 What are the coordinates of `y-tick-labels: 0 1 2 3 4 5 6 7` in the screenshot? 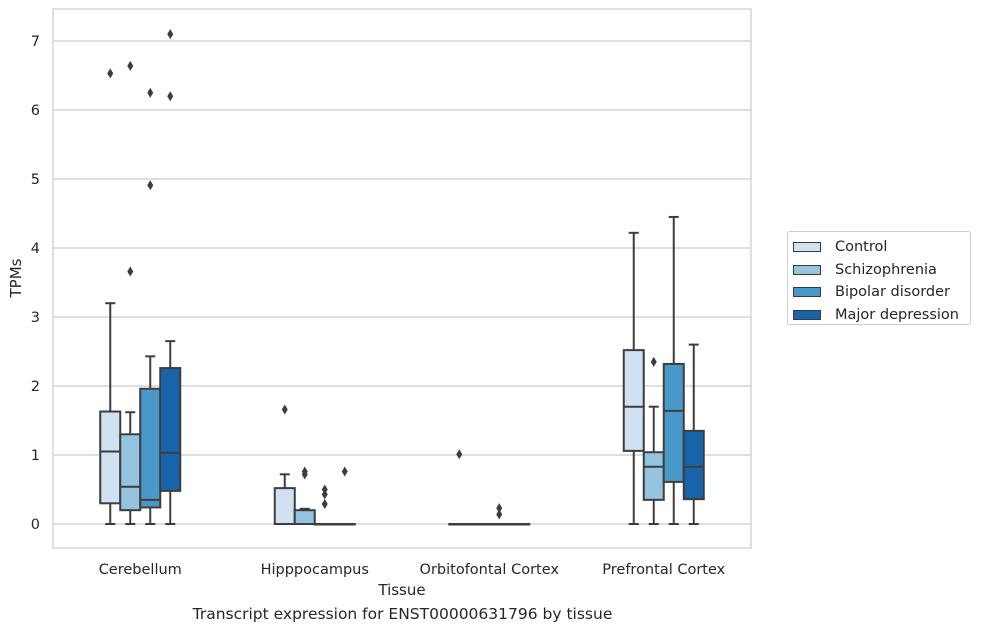 It's located at (35, 283).